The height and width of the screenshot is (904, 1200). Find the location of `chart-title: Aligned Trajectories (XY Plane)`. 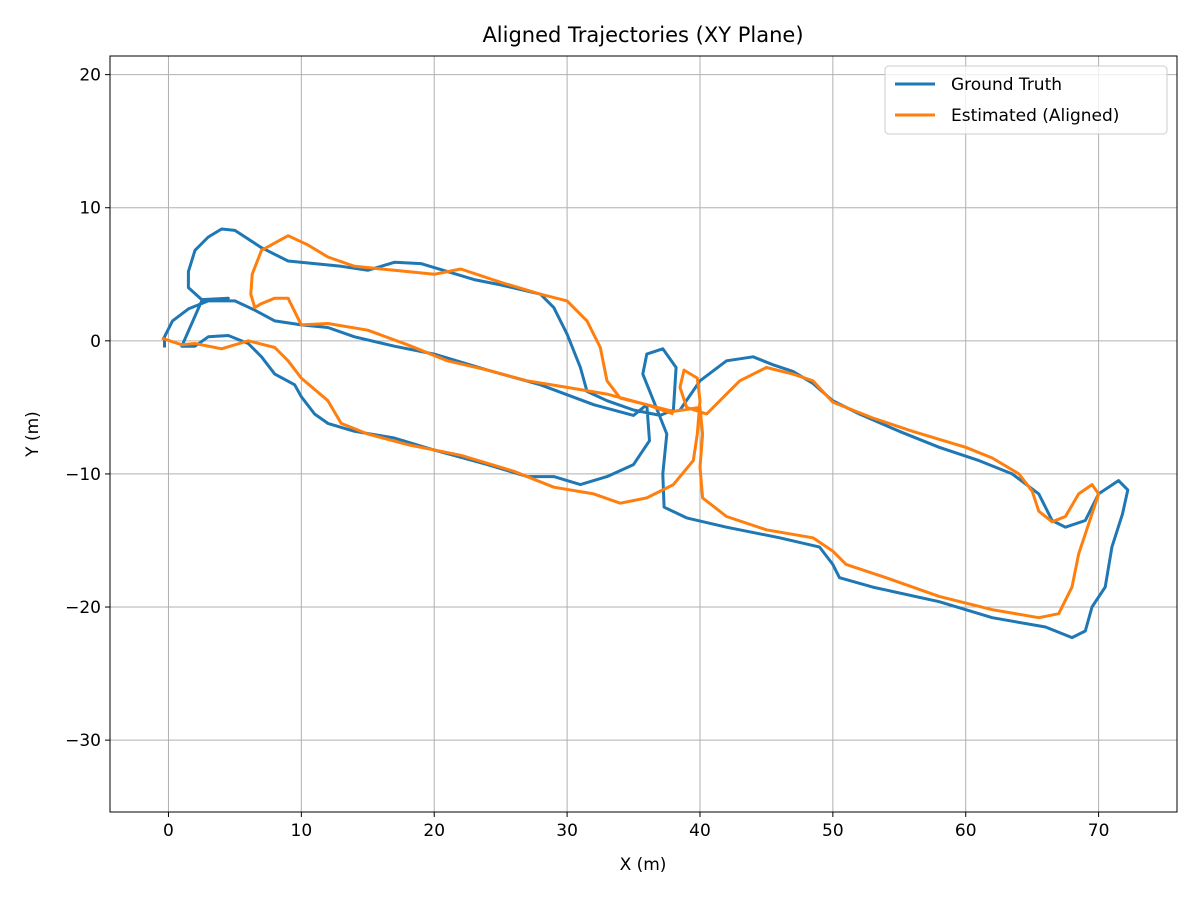

chart-title: Aligned Trajectories (XY Plane) is located at coordinates (642, 35).